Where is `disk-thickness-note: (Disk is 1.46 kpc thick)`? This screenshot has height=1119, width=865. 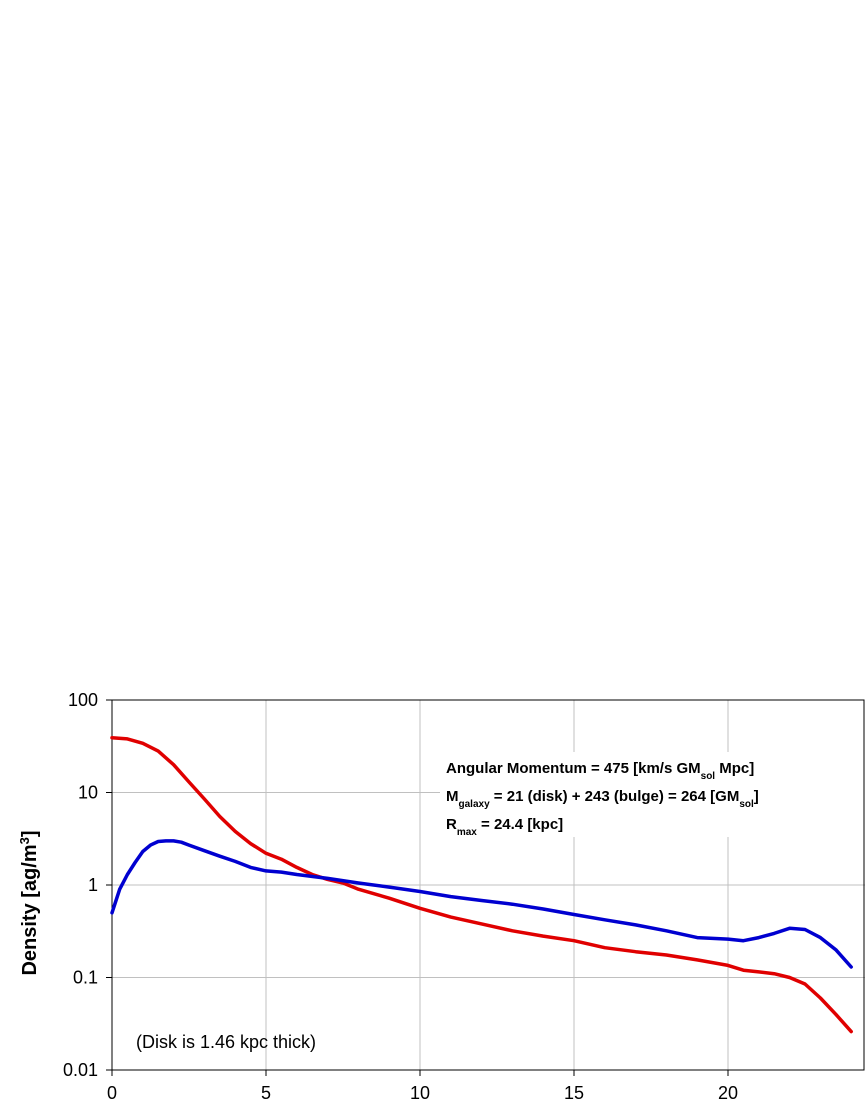
disk-thickness-note: (Disk is 1.46 kpc thick) is located at coordinates (226, 1042).